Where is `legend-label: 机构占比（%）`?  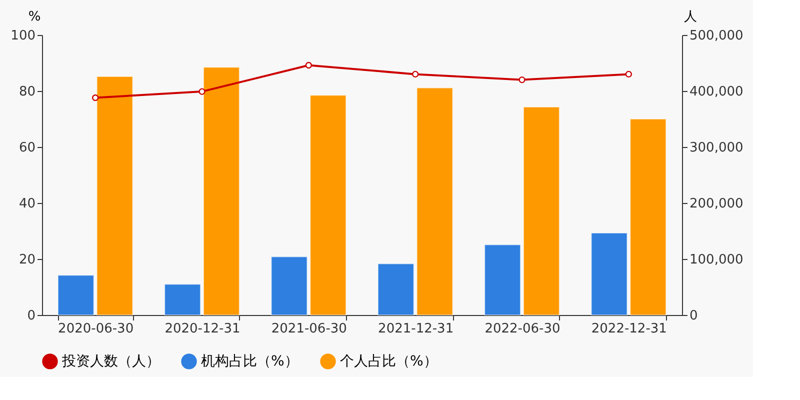 legend-label: 机构占比（%） is located at coordinates (249, 361).